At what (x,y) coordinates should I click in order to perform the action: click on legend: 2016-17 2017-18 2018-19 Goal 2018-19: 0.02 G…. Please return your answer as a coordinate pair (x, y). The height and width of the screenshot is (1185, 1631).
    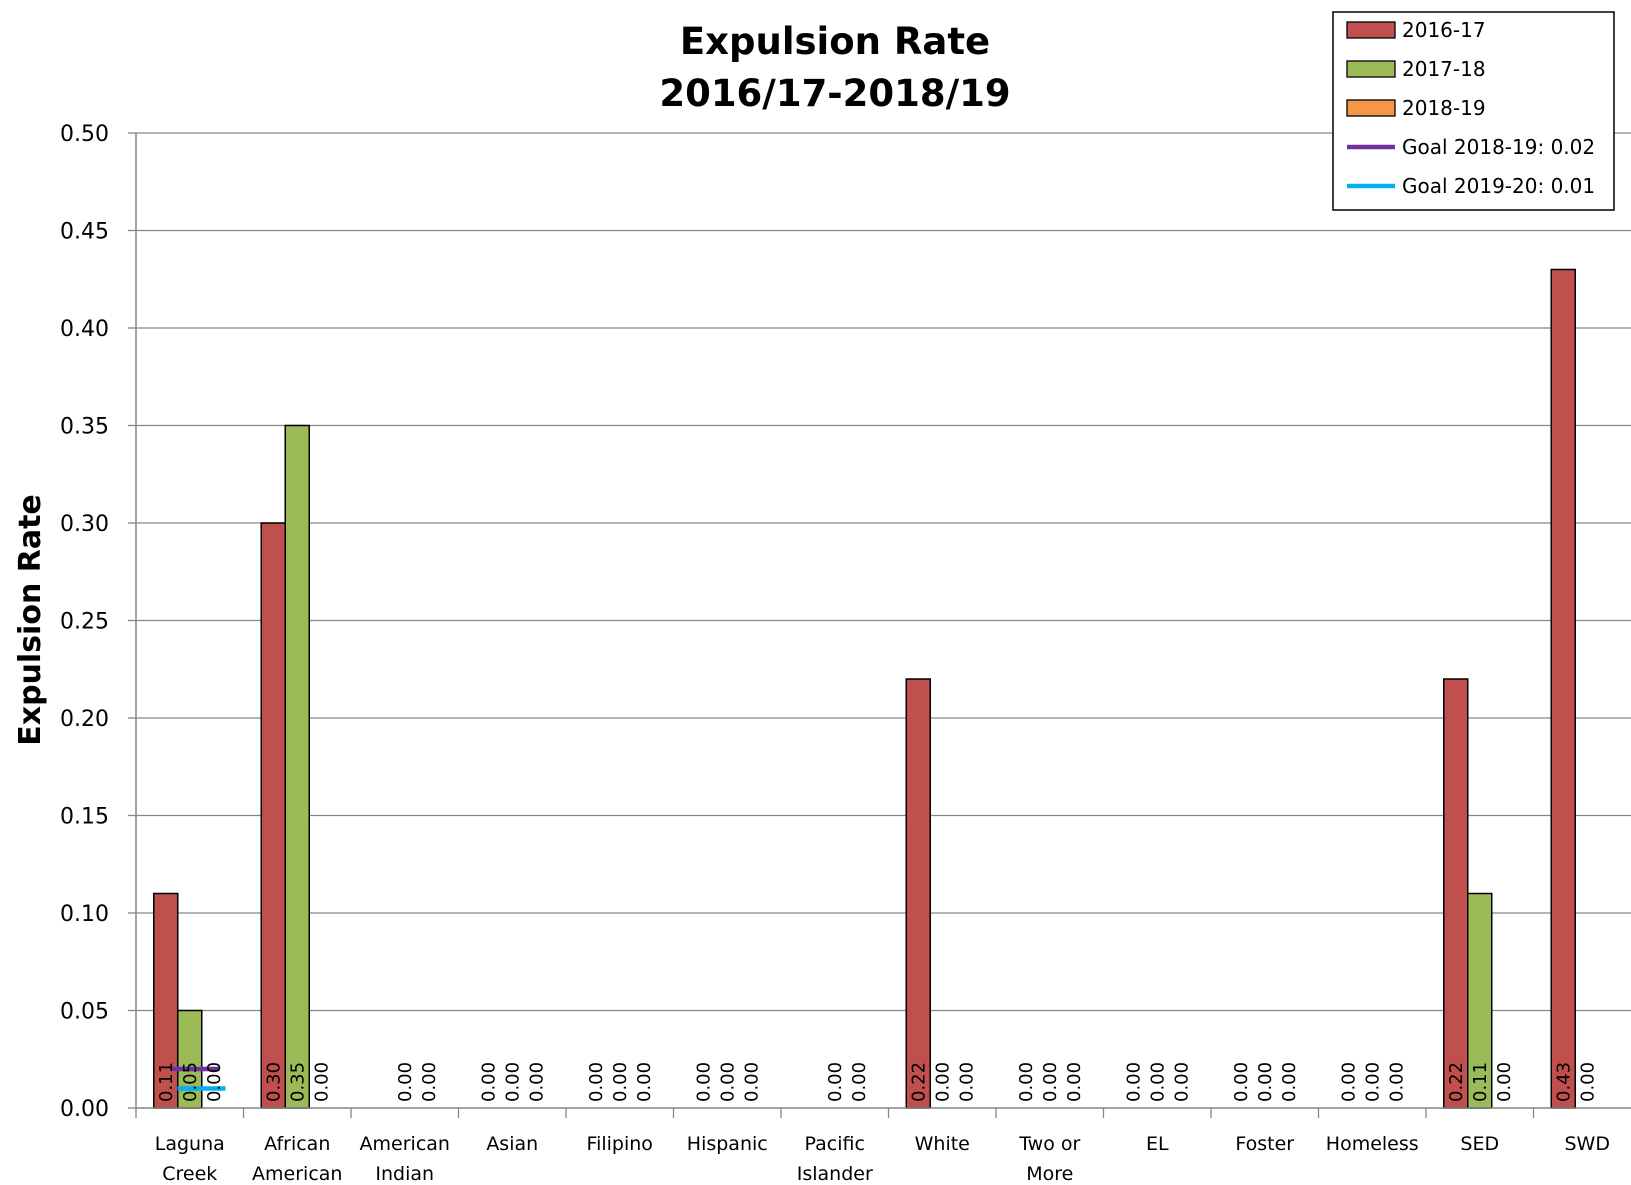
    Looking at the image, I should click on (1473, 111).